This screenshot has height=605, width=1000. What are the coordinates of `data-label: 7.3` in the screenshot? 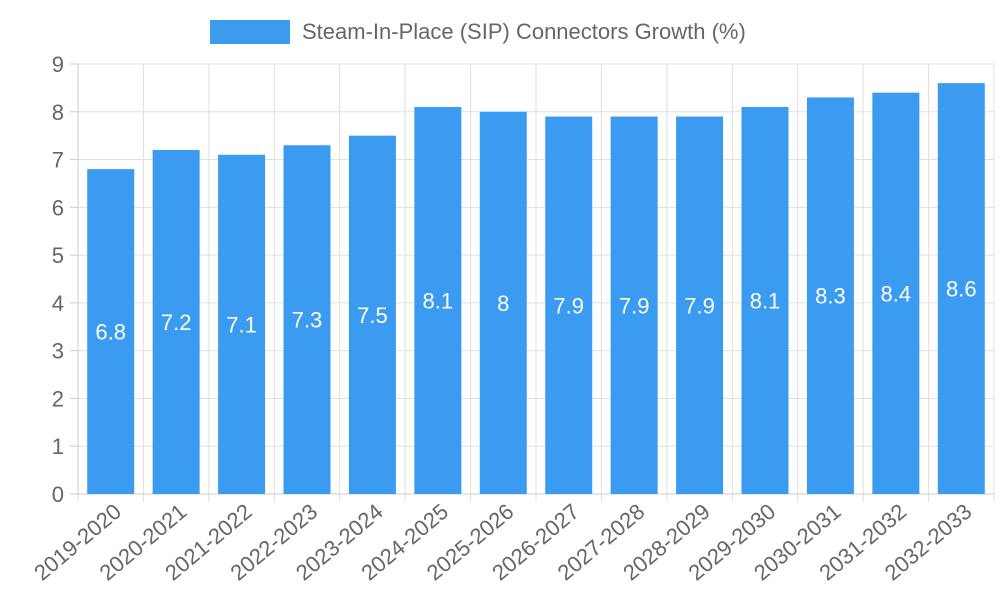 It's located at (307, 320).